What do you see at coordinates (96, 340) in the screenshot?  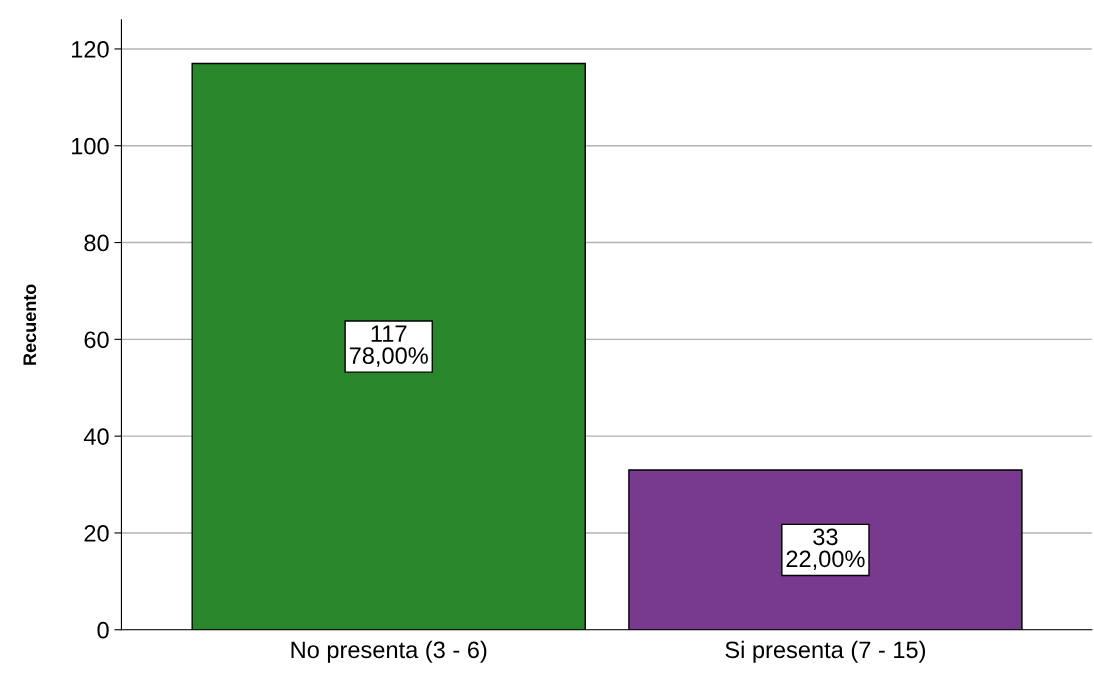 I see `y-tick-label: 60` at bounding box center [96, 340].